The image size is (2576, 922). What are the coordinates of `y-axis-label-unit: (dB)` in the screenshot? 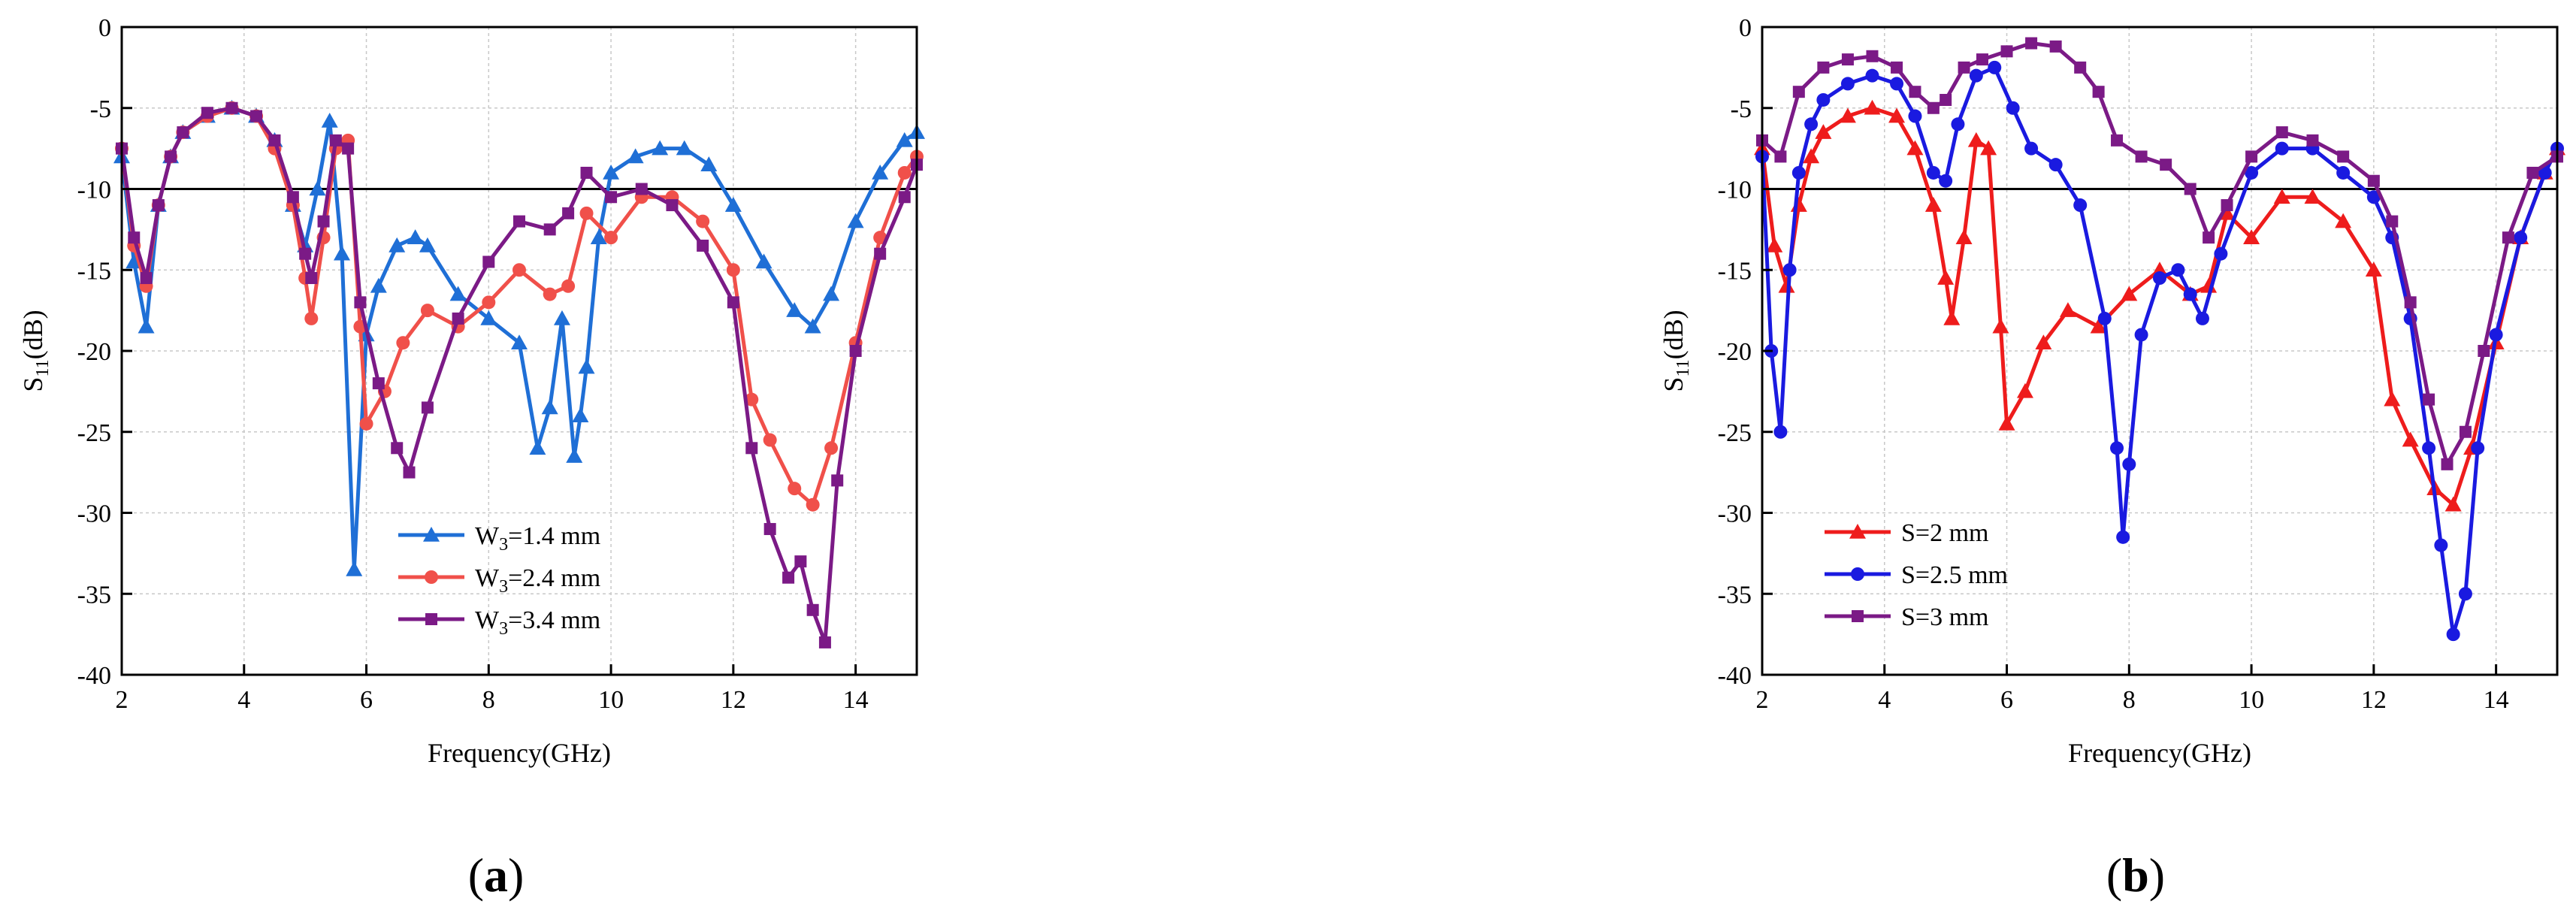 It's located at (1674, 334).